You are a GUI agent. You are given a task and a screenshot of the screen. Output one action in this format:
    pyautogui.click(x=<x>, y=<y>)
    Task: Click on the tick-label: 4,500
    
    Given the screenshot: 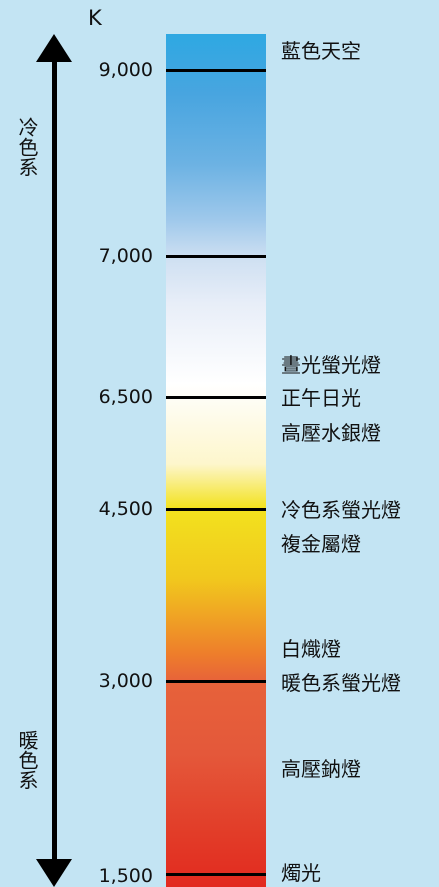 What is the action you would take?
    pyautogui.click(x=125, y=509)
    